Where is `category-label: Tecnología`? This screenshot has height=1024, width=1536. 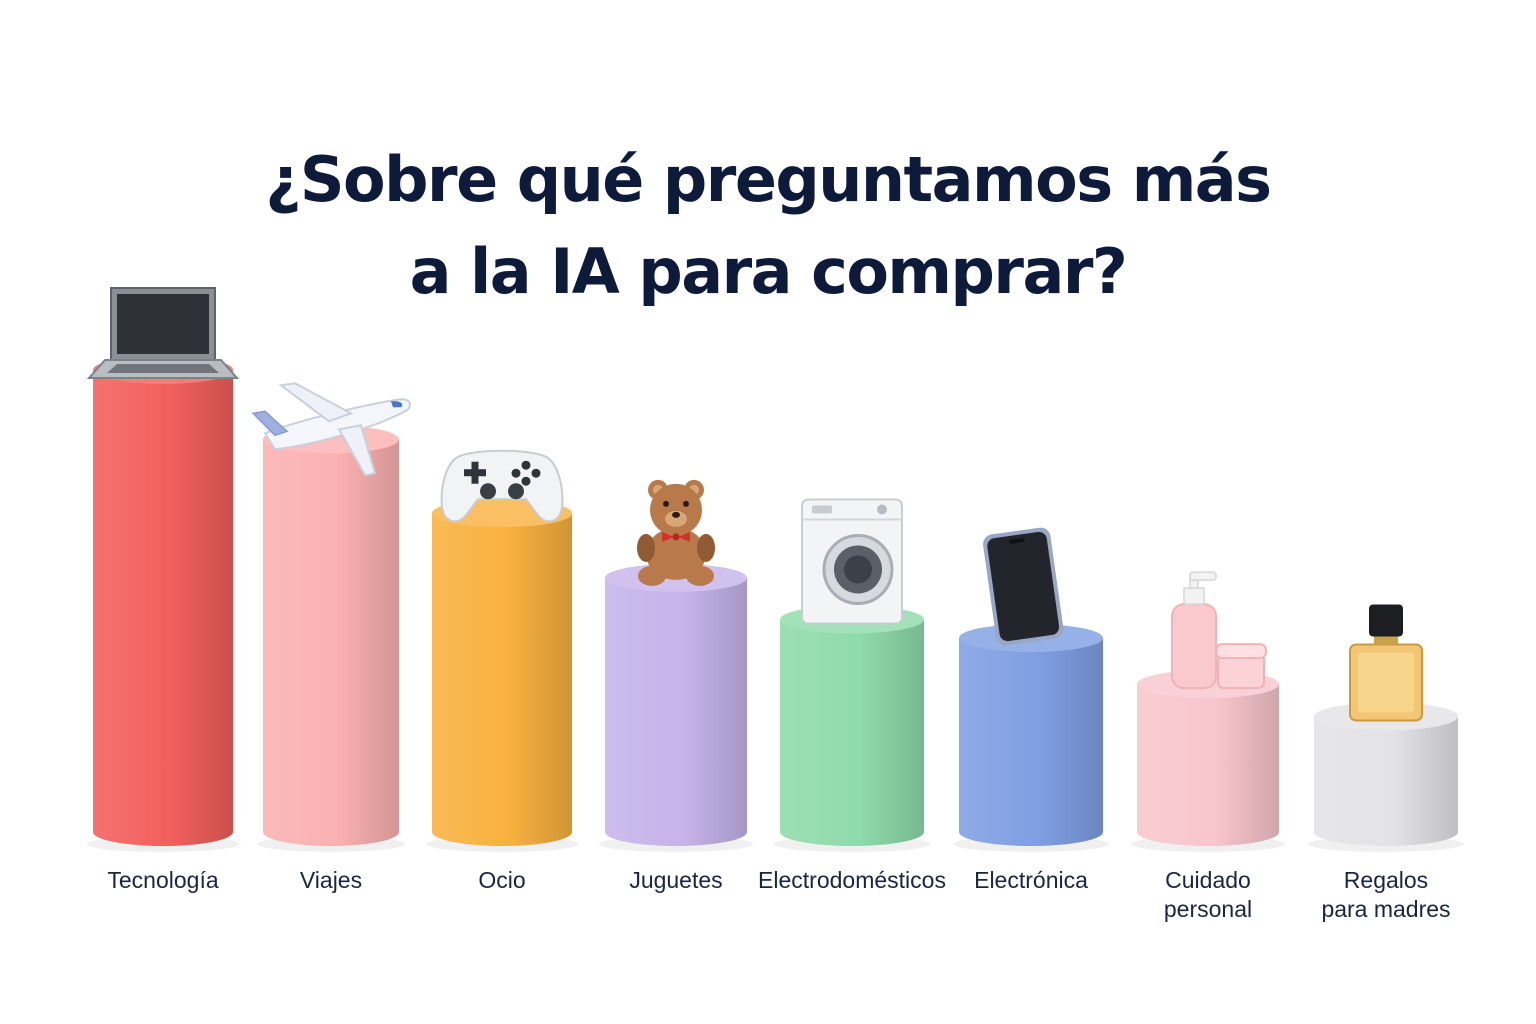 category-label: Tecnología is located at coordinates (162, 880).